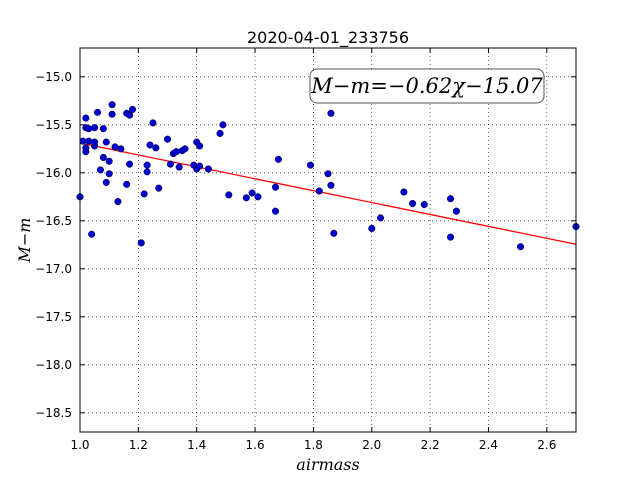  Describe the element at coordinates (546, 445) in the screenshot. I see `x-tick-label: 2.6` at that location.